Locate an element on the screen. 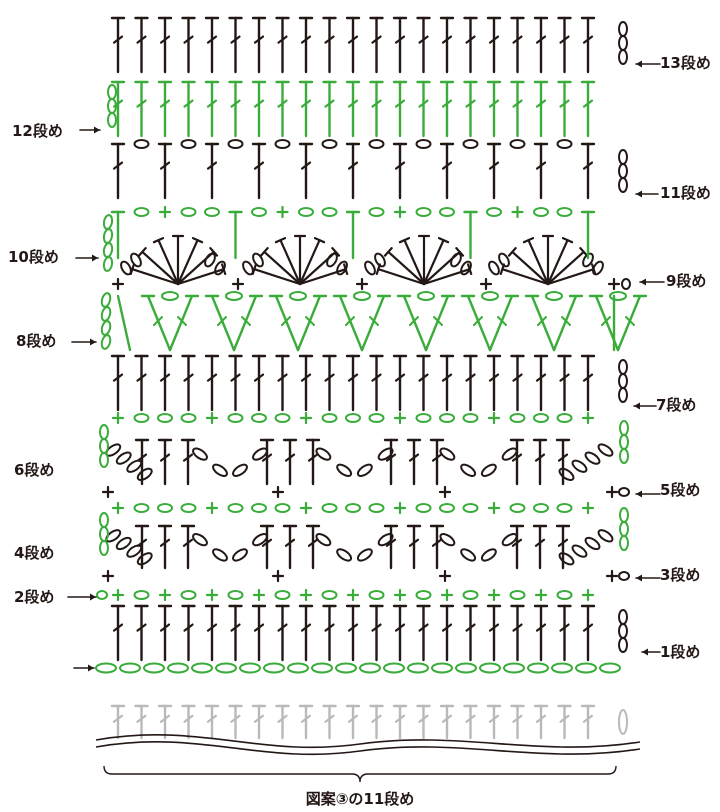  base-row-layer is located at coordinates (368, 743).